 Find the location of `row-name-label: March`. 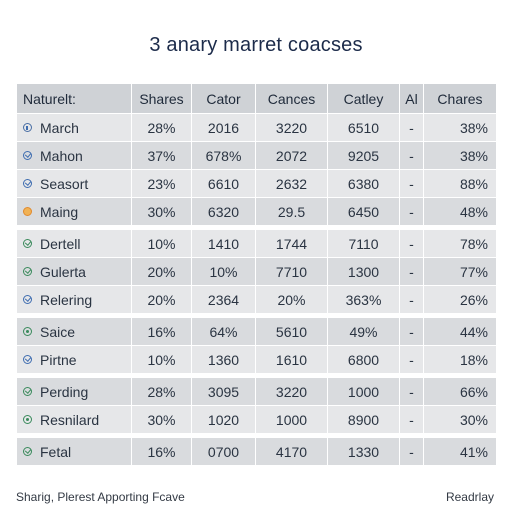

row-name-label: March is located at coordinates (59, 127).